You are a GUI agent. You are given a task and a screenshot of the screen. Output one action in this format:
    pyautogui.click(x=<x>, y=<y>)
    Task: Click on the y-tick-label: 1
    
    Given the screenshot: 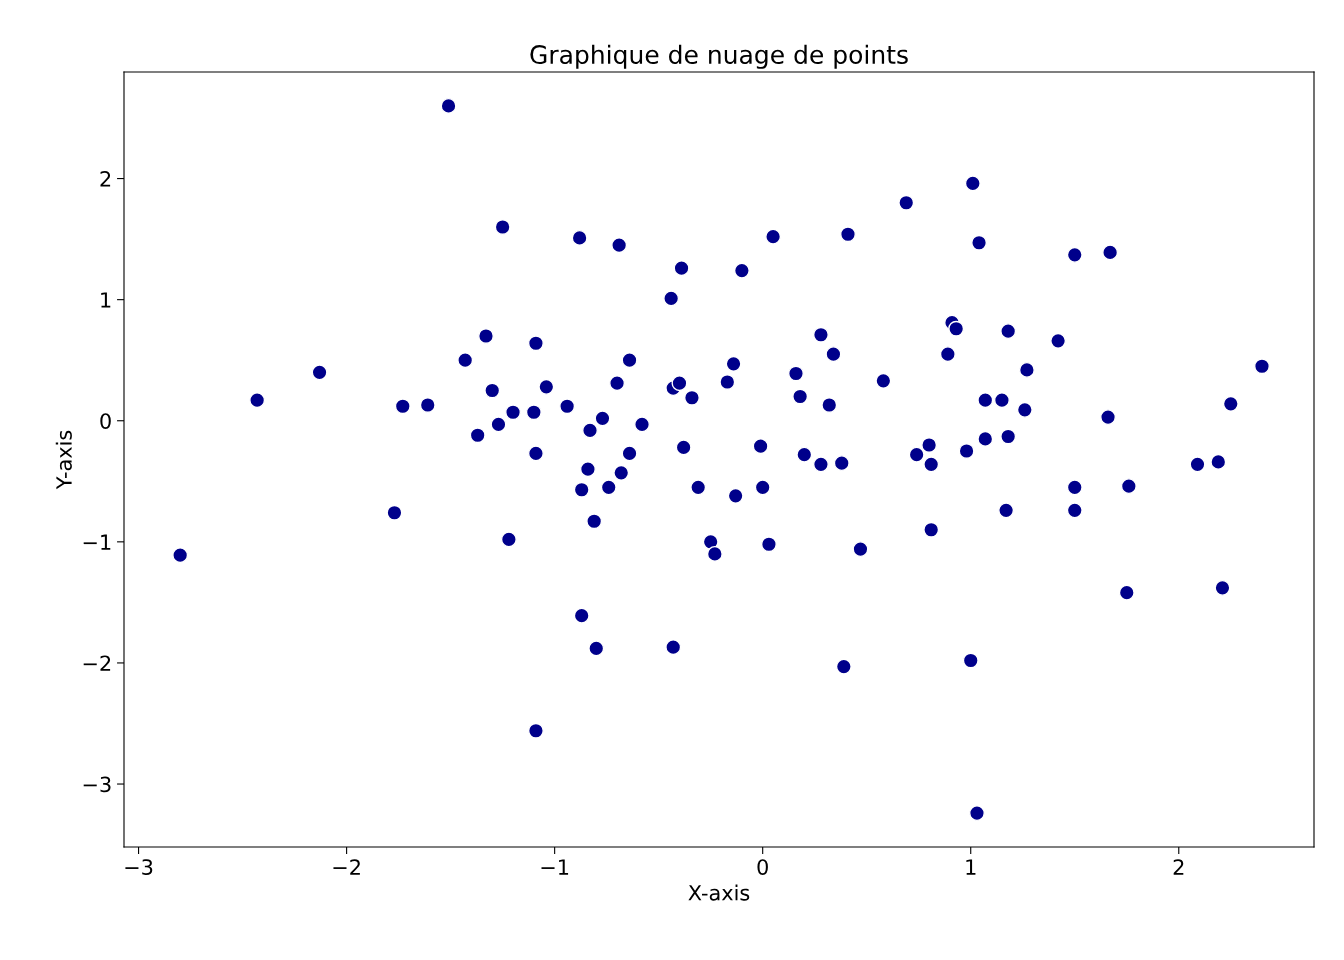 What is the action you would take?
    pyautogui.click(x=106, y=300)
    